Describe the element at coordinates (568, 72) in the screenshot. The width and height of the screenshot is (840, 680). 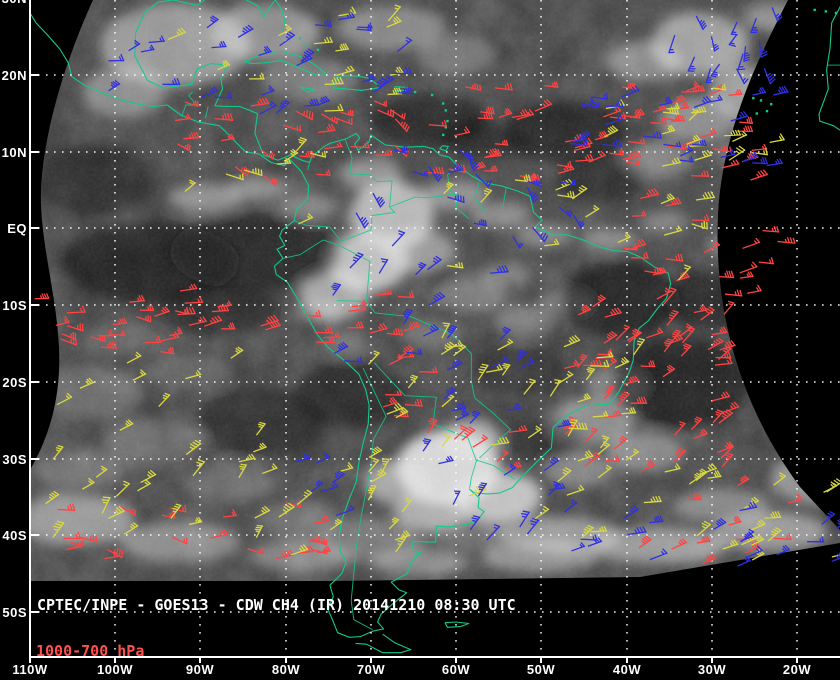
I see `island-markers` at that location.